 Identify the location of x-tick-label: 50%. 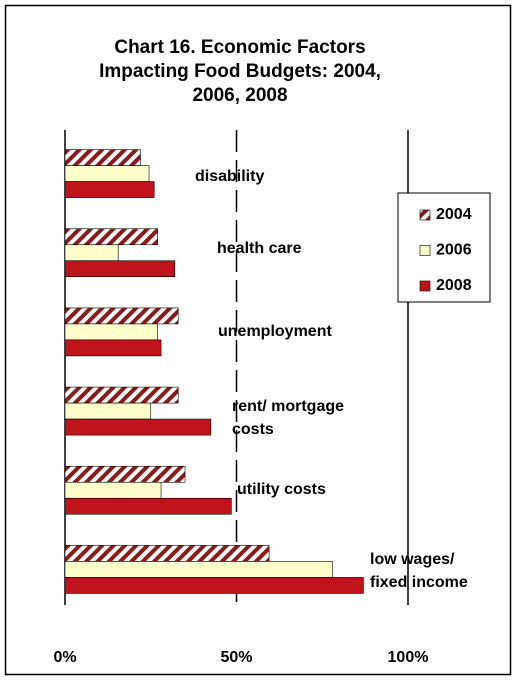
(236, 657).